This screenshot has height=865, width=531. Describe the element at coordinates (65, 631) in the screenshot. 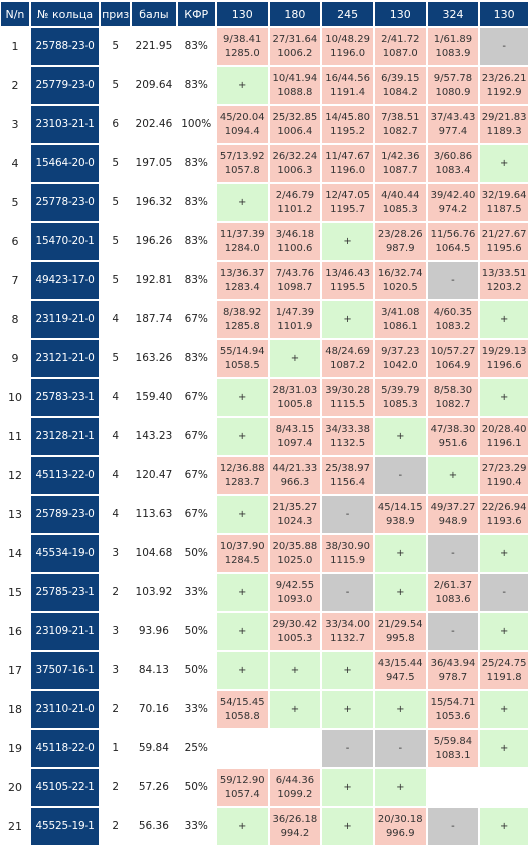

I see `ring-number-link: 23109-21-1` at that location.